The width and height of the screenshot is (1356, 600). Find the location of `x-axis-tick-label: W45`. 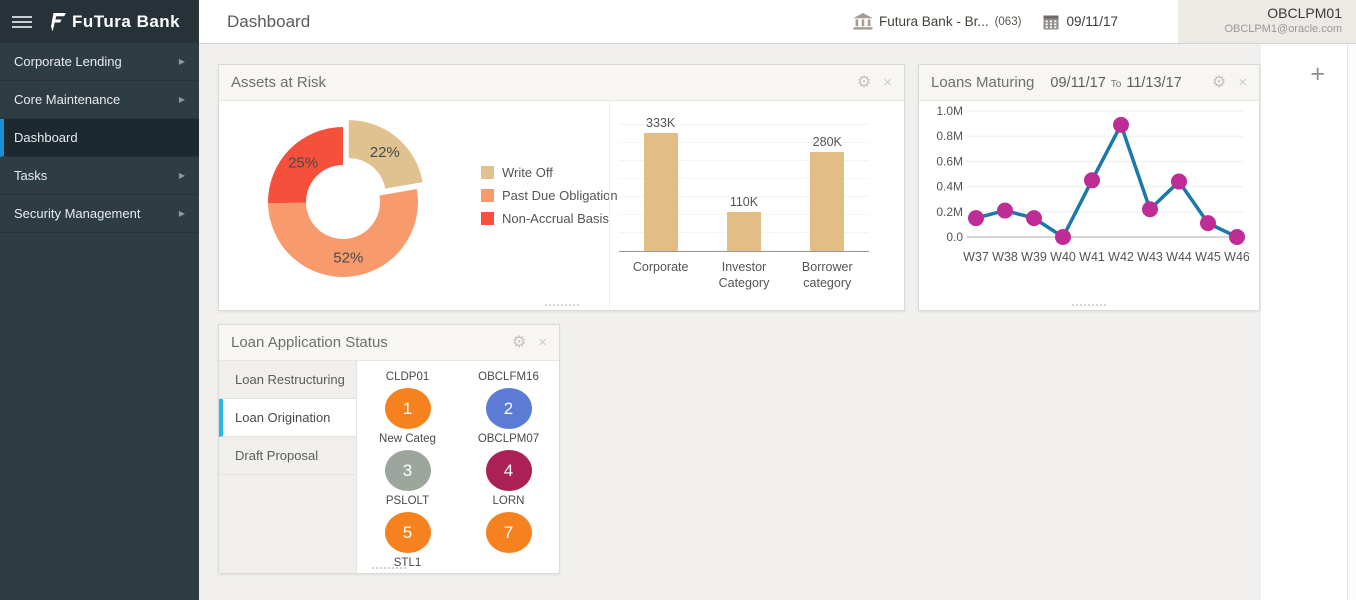

x-axis-tick-label: W45 is located at coordinates (1208, 257).